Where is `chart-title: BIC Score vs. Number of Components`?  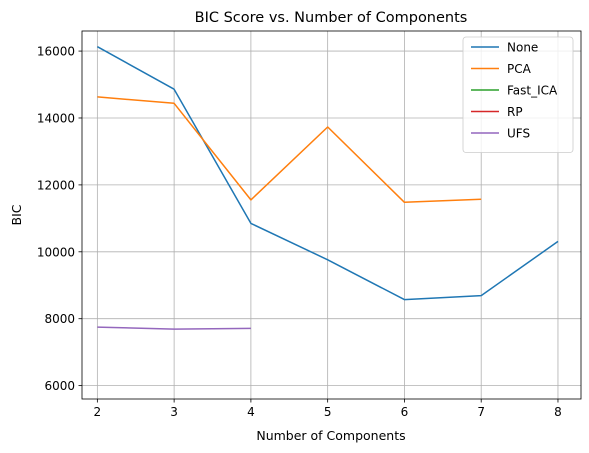 chart-title: BIC Score vs. Number of Components is located at coordinates (331, 18).